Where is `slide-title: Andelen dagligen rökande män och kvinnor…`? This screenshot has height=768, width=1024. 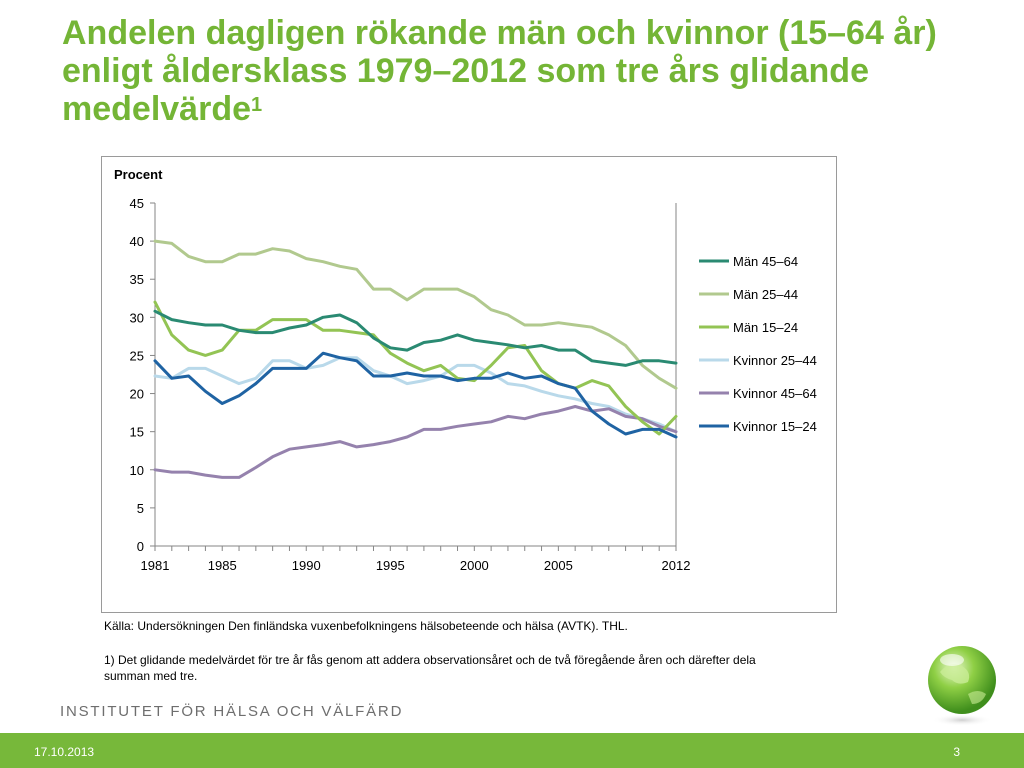
slide-title: Andelen dagligen rökande män och kvinnor… is located at coordinates (532, 71).